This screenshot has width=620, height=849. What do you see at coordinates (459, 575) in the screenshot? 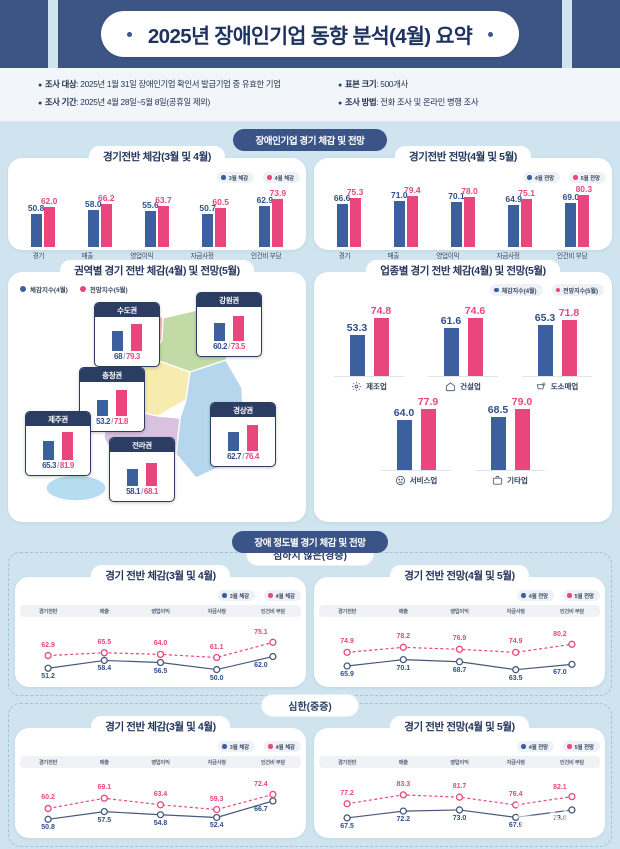
I see `chart-title: 경기 전반 전망(4월 및 5월)` at bounding box center [459, 575].